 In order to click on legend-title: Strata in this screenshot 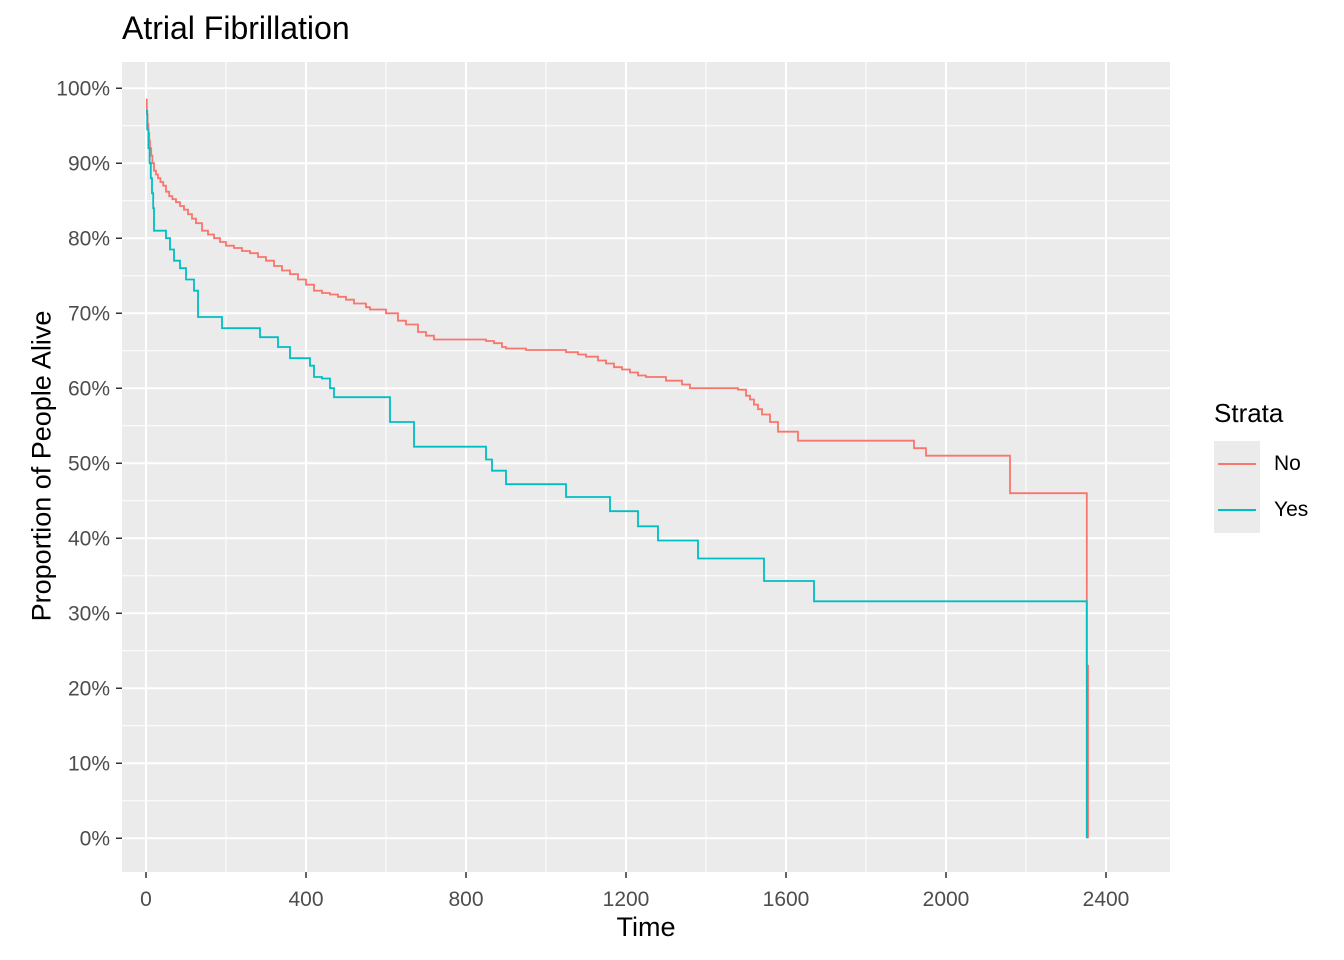, I will do `click(1249, 413)`.